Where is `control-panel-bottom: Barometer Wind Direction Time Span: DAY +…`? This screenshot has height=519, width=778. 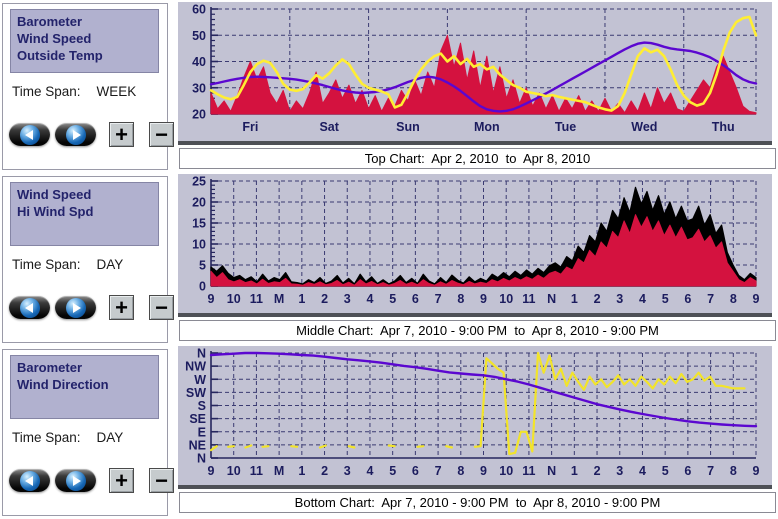
control-panel-bottom: Barometer Wind Direction Time Span: DAY +… is located at coordinates (88, 432).